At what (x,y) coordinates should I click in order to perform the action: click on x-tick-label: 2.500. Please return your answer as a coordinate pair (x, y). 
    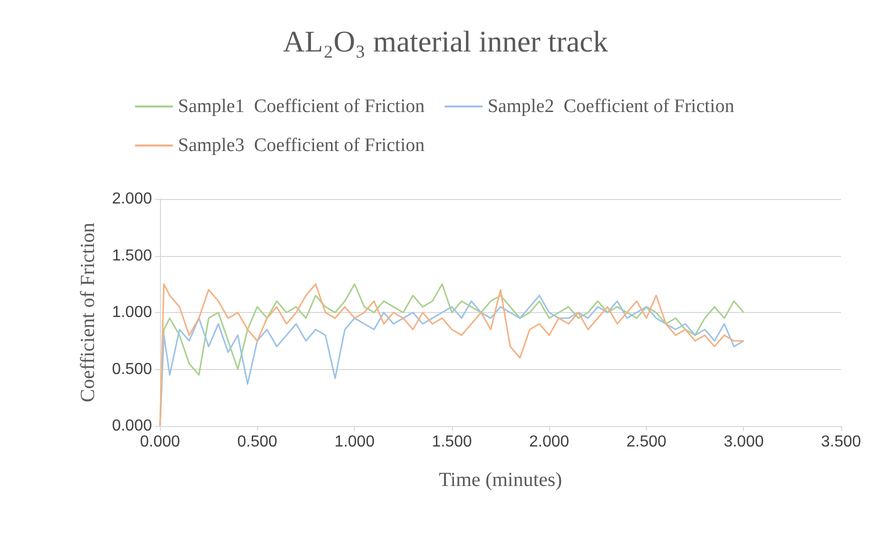
    Looking at the image, I should click on (646, 442).